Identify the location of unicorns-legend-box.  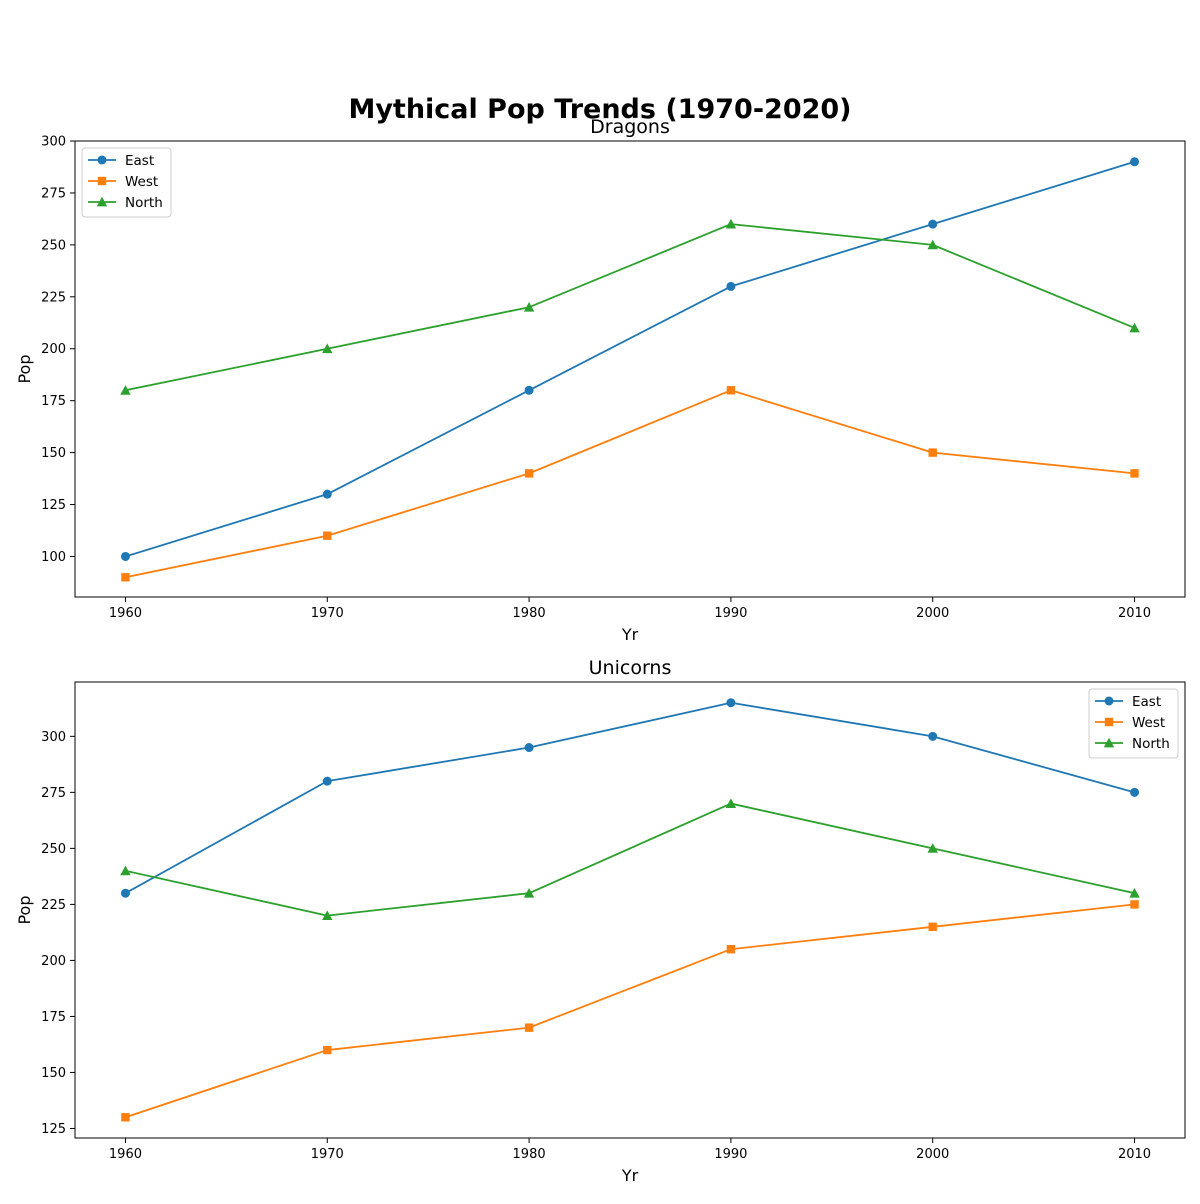
(1133, 723).